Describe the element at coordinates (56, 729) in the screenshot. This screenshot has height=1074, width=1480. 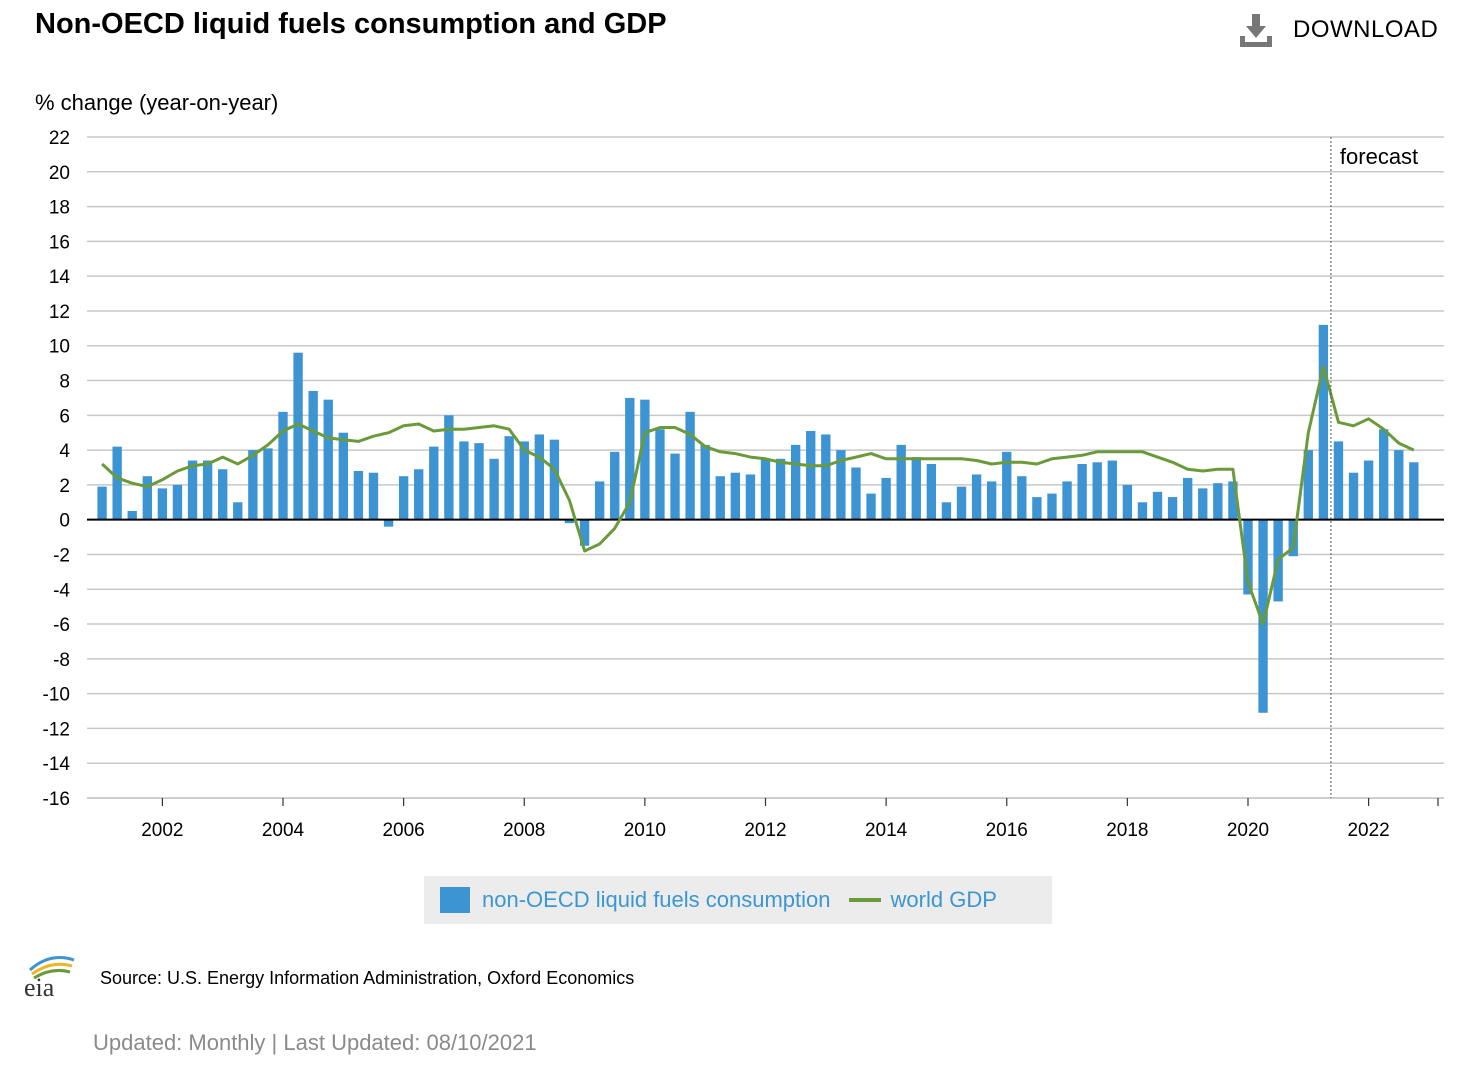
I see `y-tick-label: -12` at that location.